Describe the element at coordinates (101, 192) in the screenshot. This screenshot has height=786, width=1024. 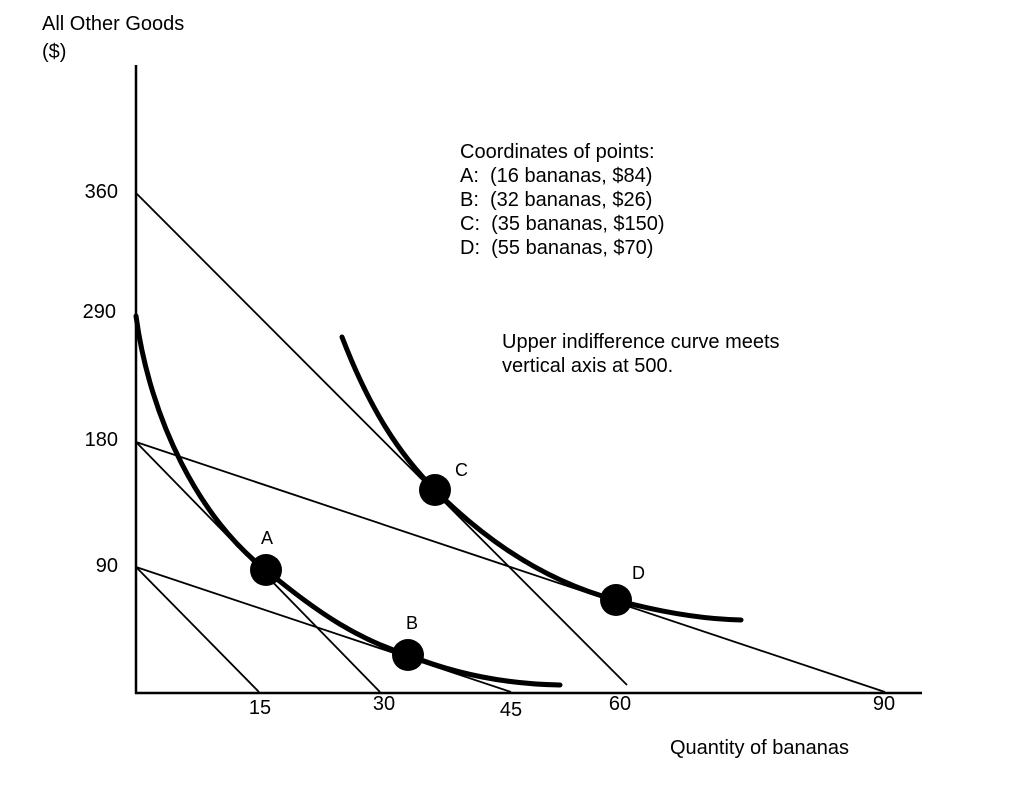
I see `y-tick-360: 360` at that location.